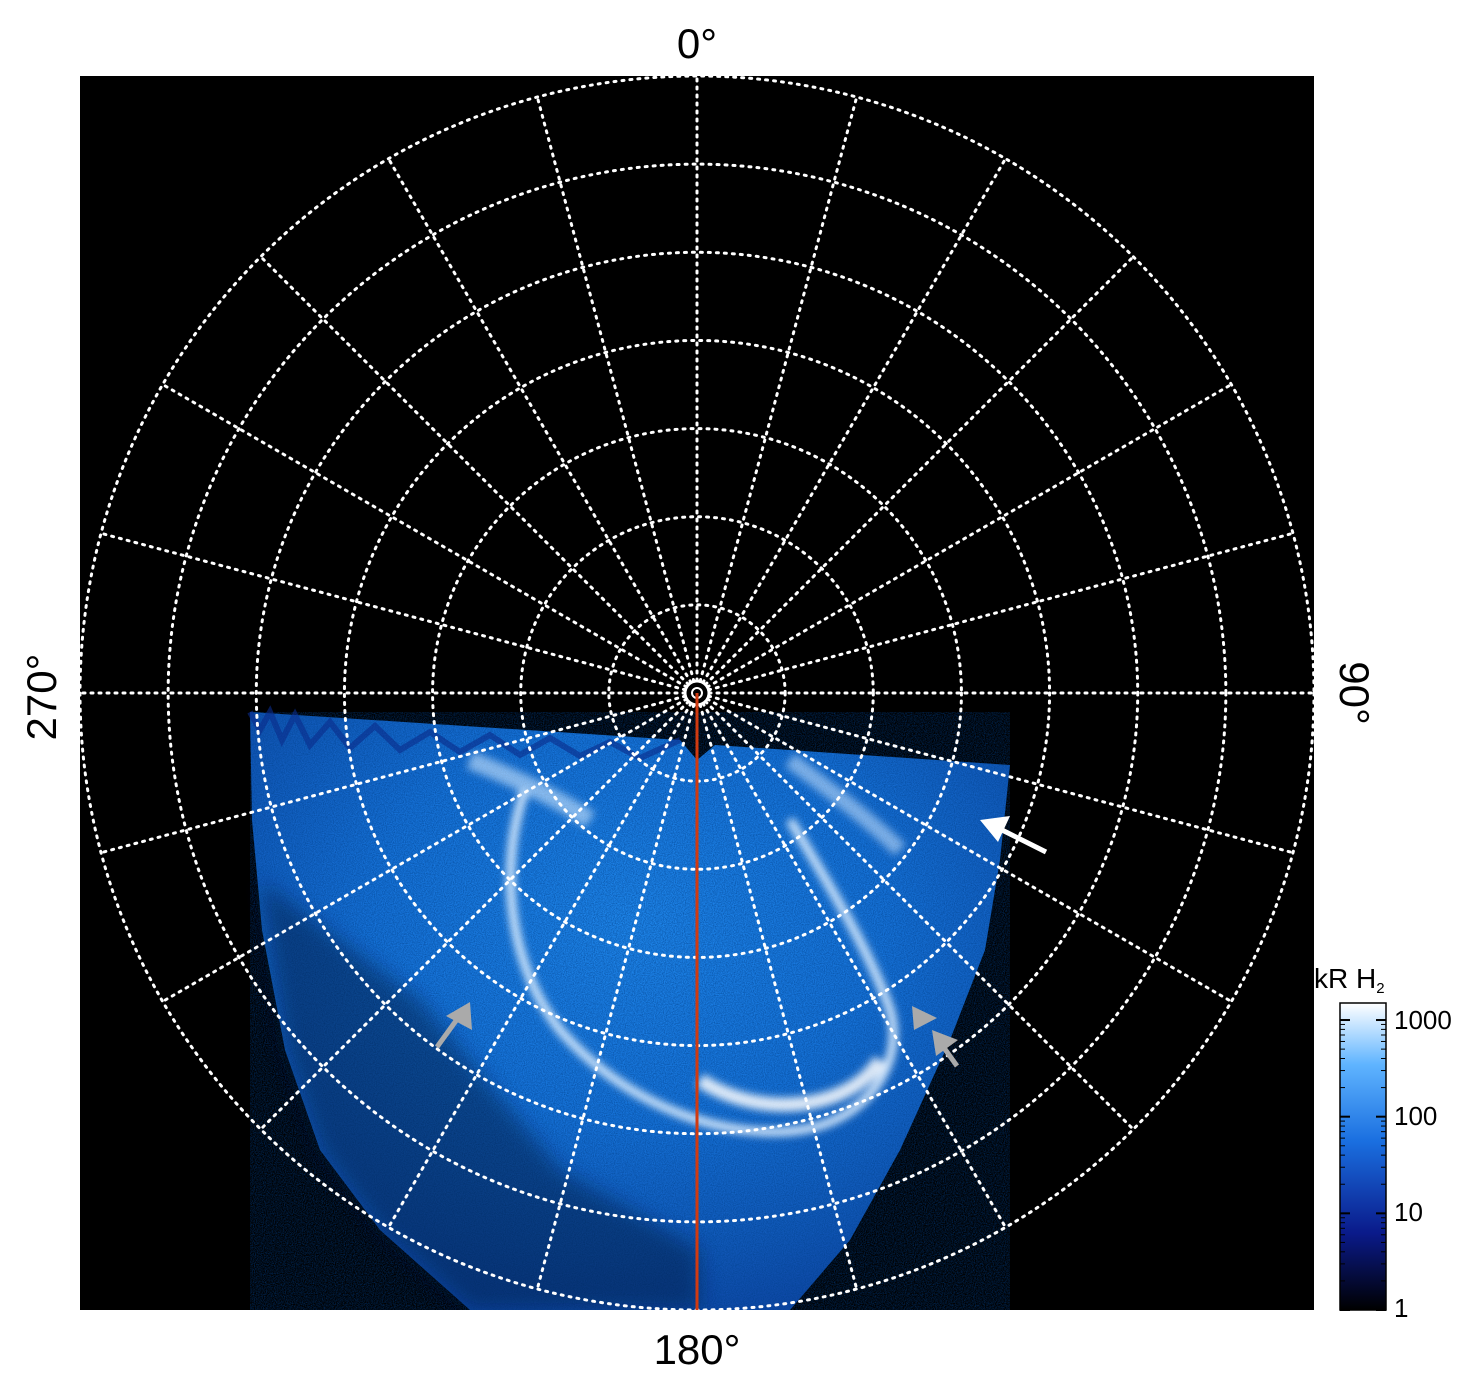 Image resolution: width=1481 pixels, height=1386 pixels. Describe the element at coordinates (1349, 980) in the screenshot. I see `colorbar-title: kR H2` at that location.